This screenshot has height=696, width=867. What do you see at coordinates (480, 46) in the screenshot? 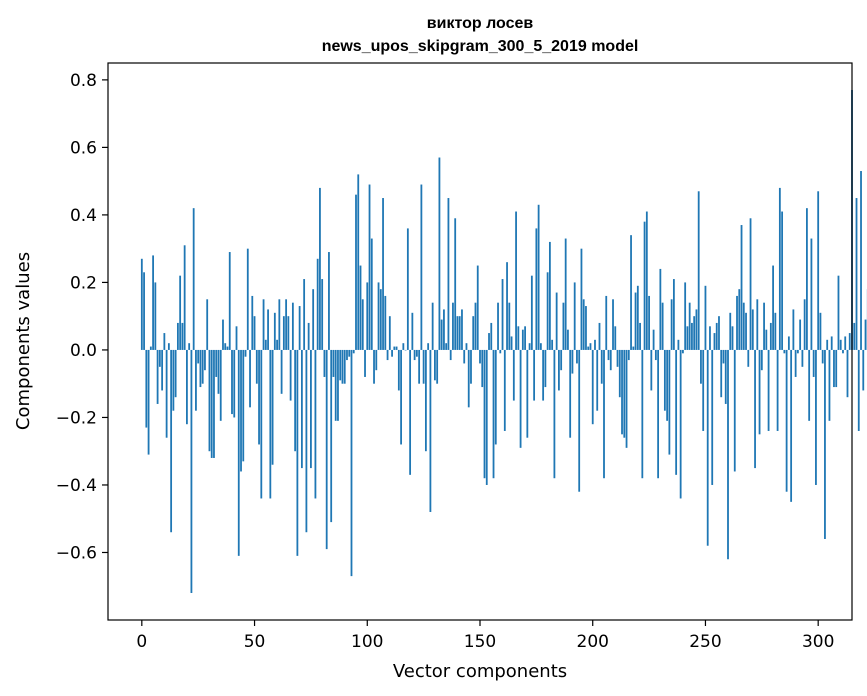
I see `chart-subtitle: news_upos_skipgram_300_5_2019 model` at bounding box center [480, 46].